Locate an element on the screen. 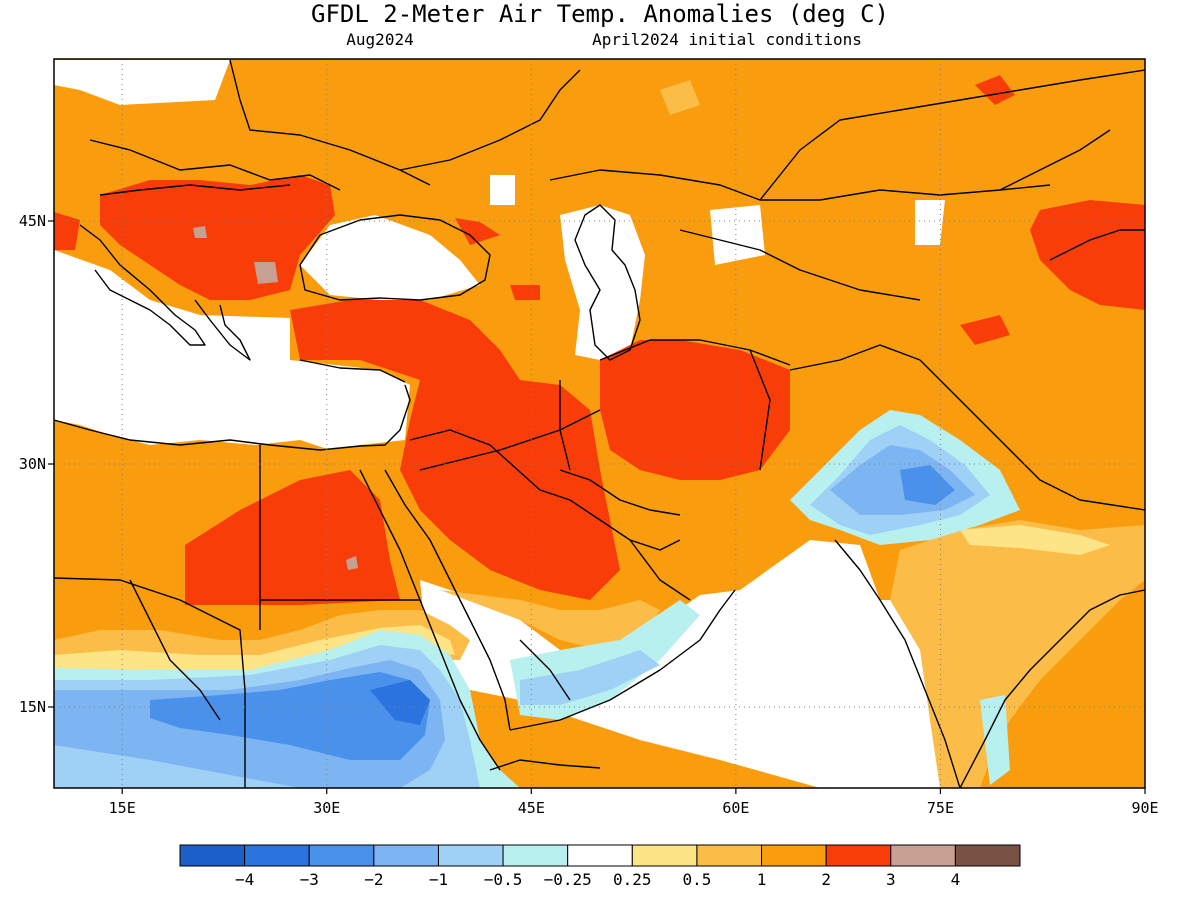 The width and height of the screenshot is (1200, 900). colorbar-label: −0.5 is located at coordinates (503, 879).